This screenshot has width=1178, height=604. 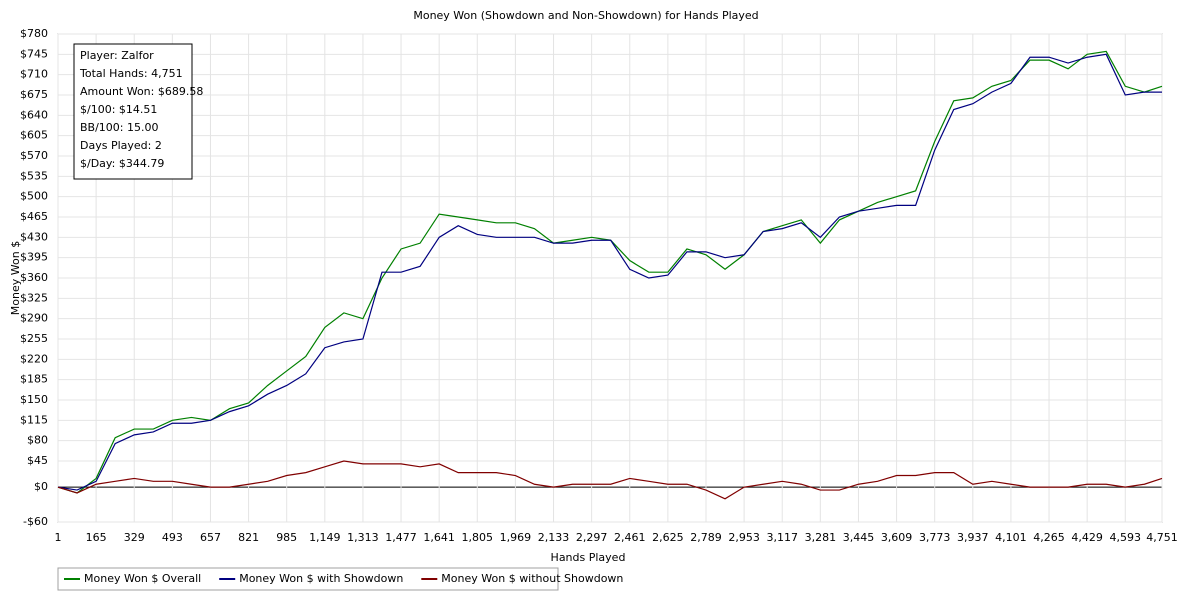 What do you see at coordinates (210, 537) in the screenshot?
I see `x-tick-label: 657` at bounding box center [210, 537].